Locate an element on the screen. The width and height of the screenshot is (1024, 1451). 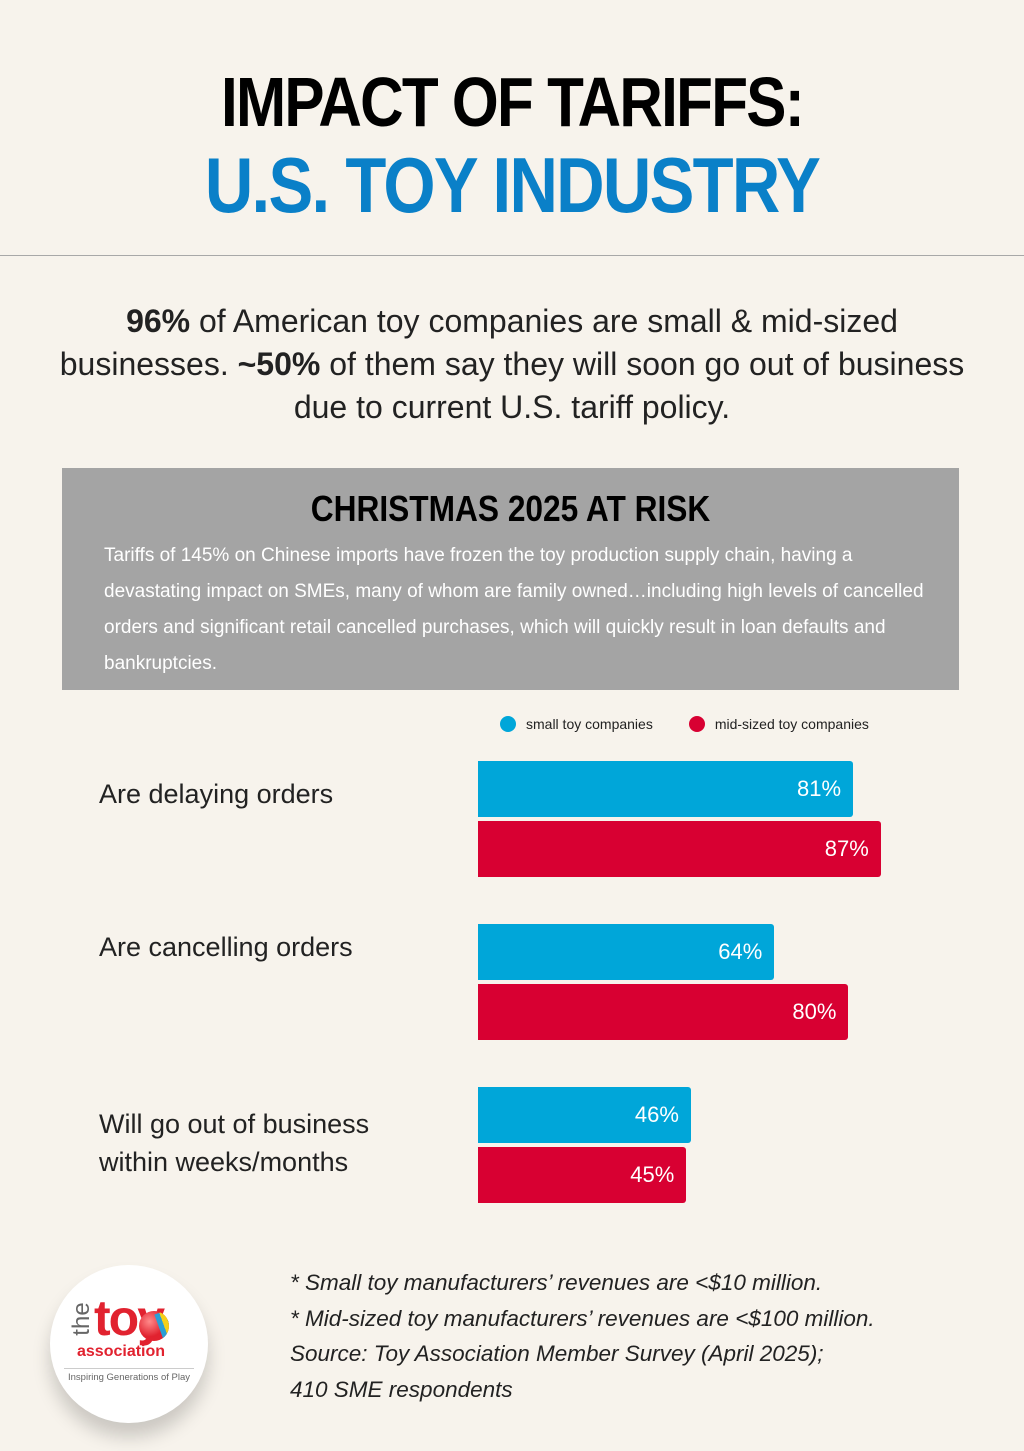
legend-item-mid: mid-sized toy companies is located at coordinates (778, 724).